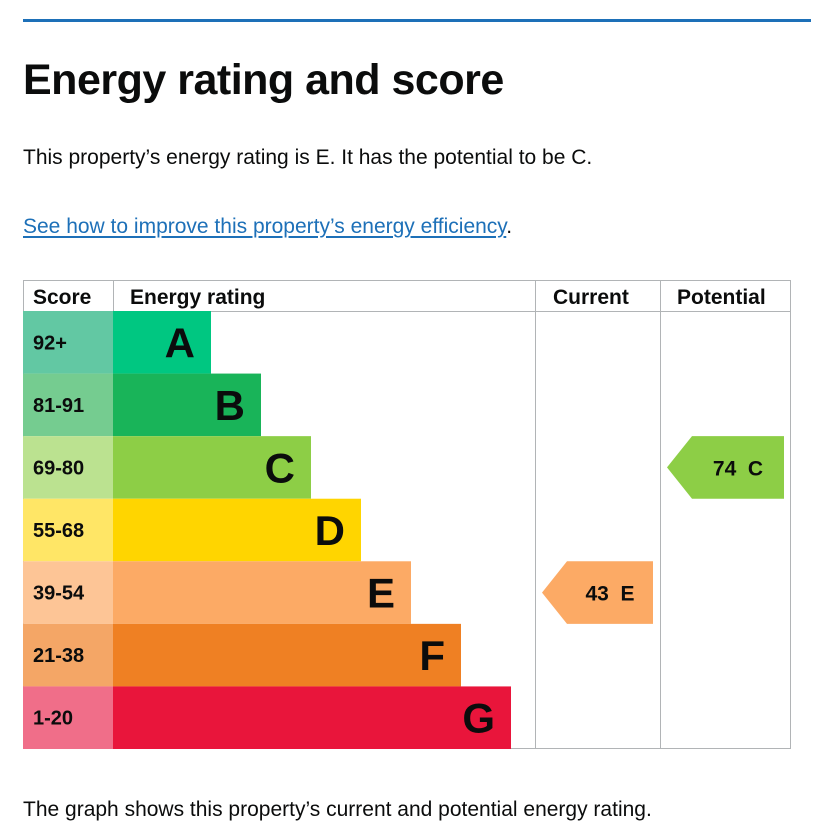 The height and width of the screenshot is (837, 817). What do you see at coordinates (280, 467) in the screenshot?
I see `rating-letter-c: C` at bounding box center [280, 467].